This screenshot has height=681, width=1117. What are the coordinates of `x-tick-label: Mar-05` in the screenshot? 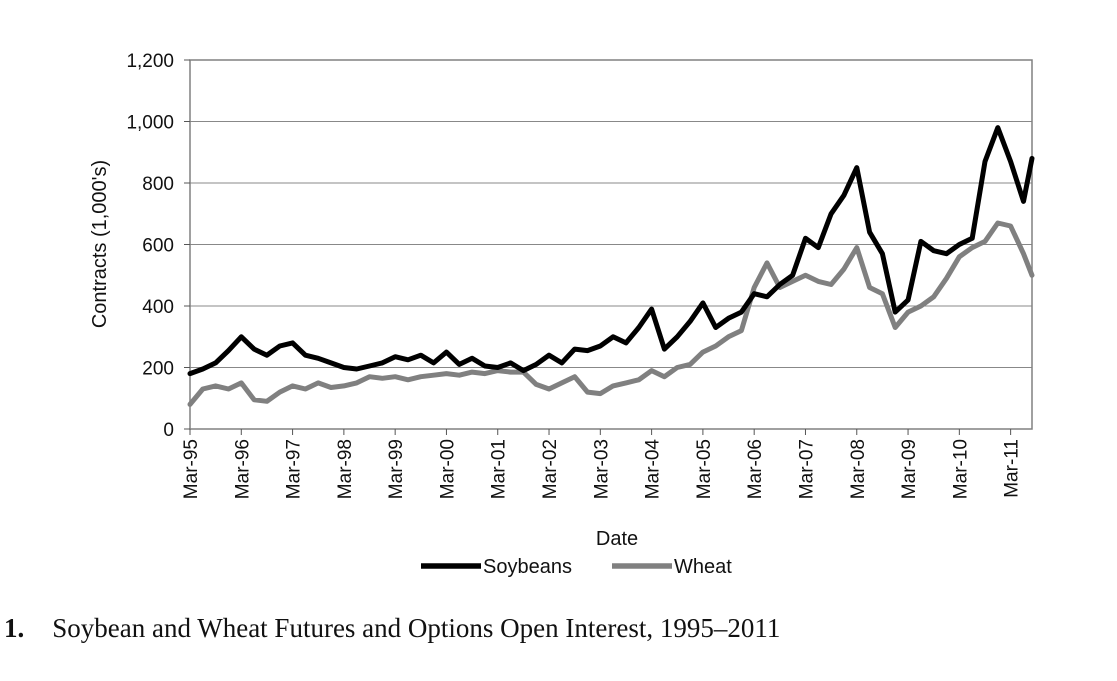 It's located at (704, 469).